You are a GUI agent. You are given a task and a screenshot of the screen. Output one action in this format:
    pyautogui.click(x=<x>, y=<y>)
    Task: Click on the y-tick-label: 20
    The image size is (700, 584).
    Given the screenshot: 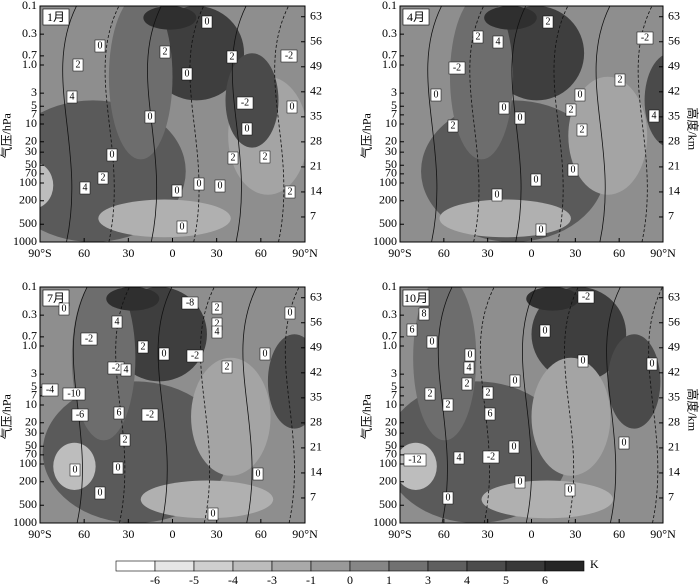 What is the action you would take?
    pyautogui.click(x=31, y=422)
    